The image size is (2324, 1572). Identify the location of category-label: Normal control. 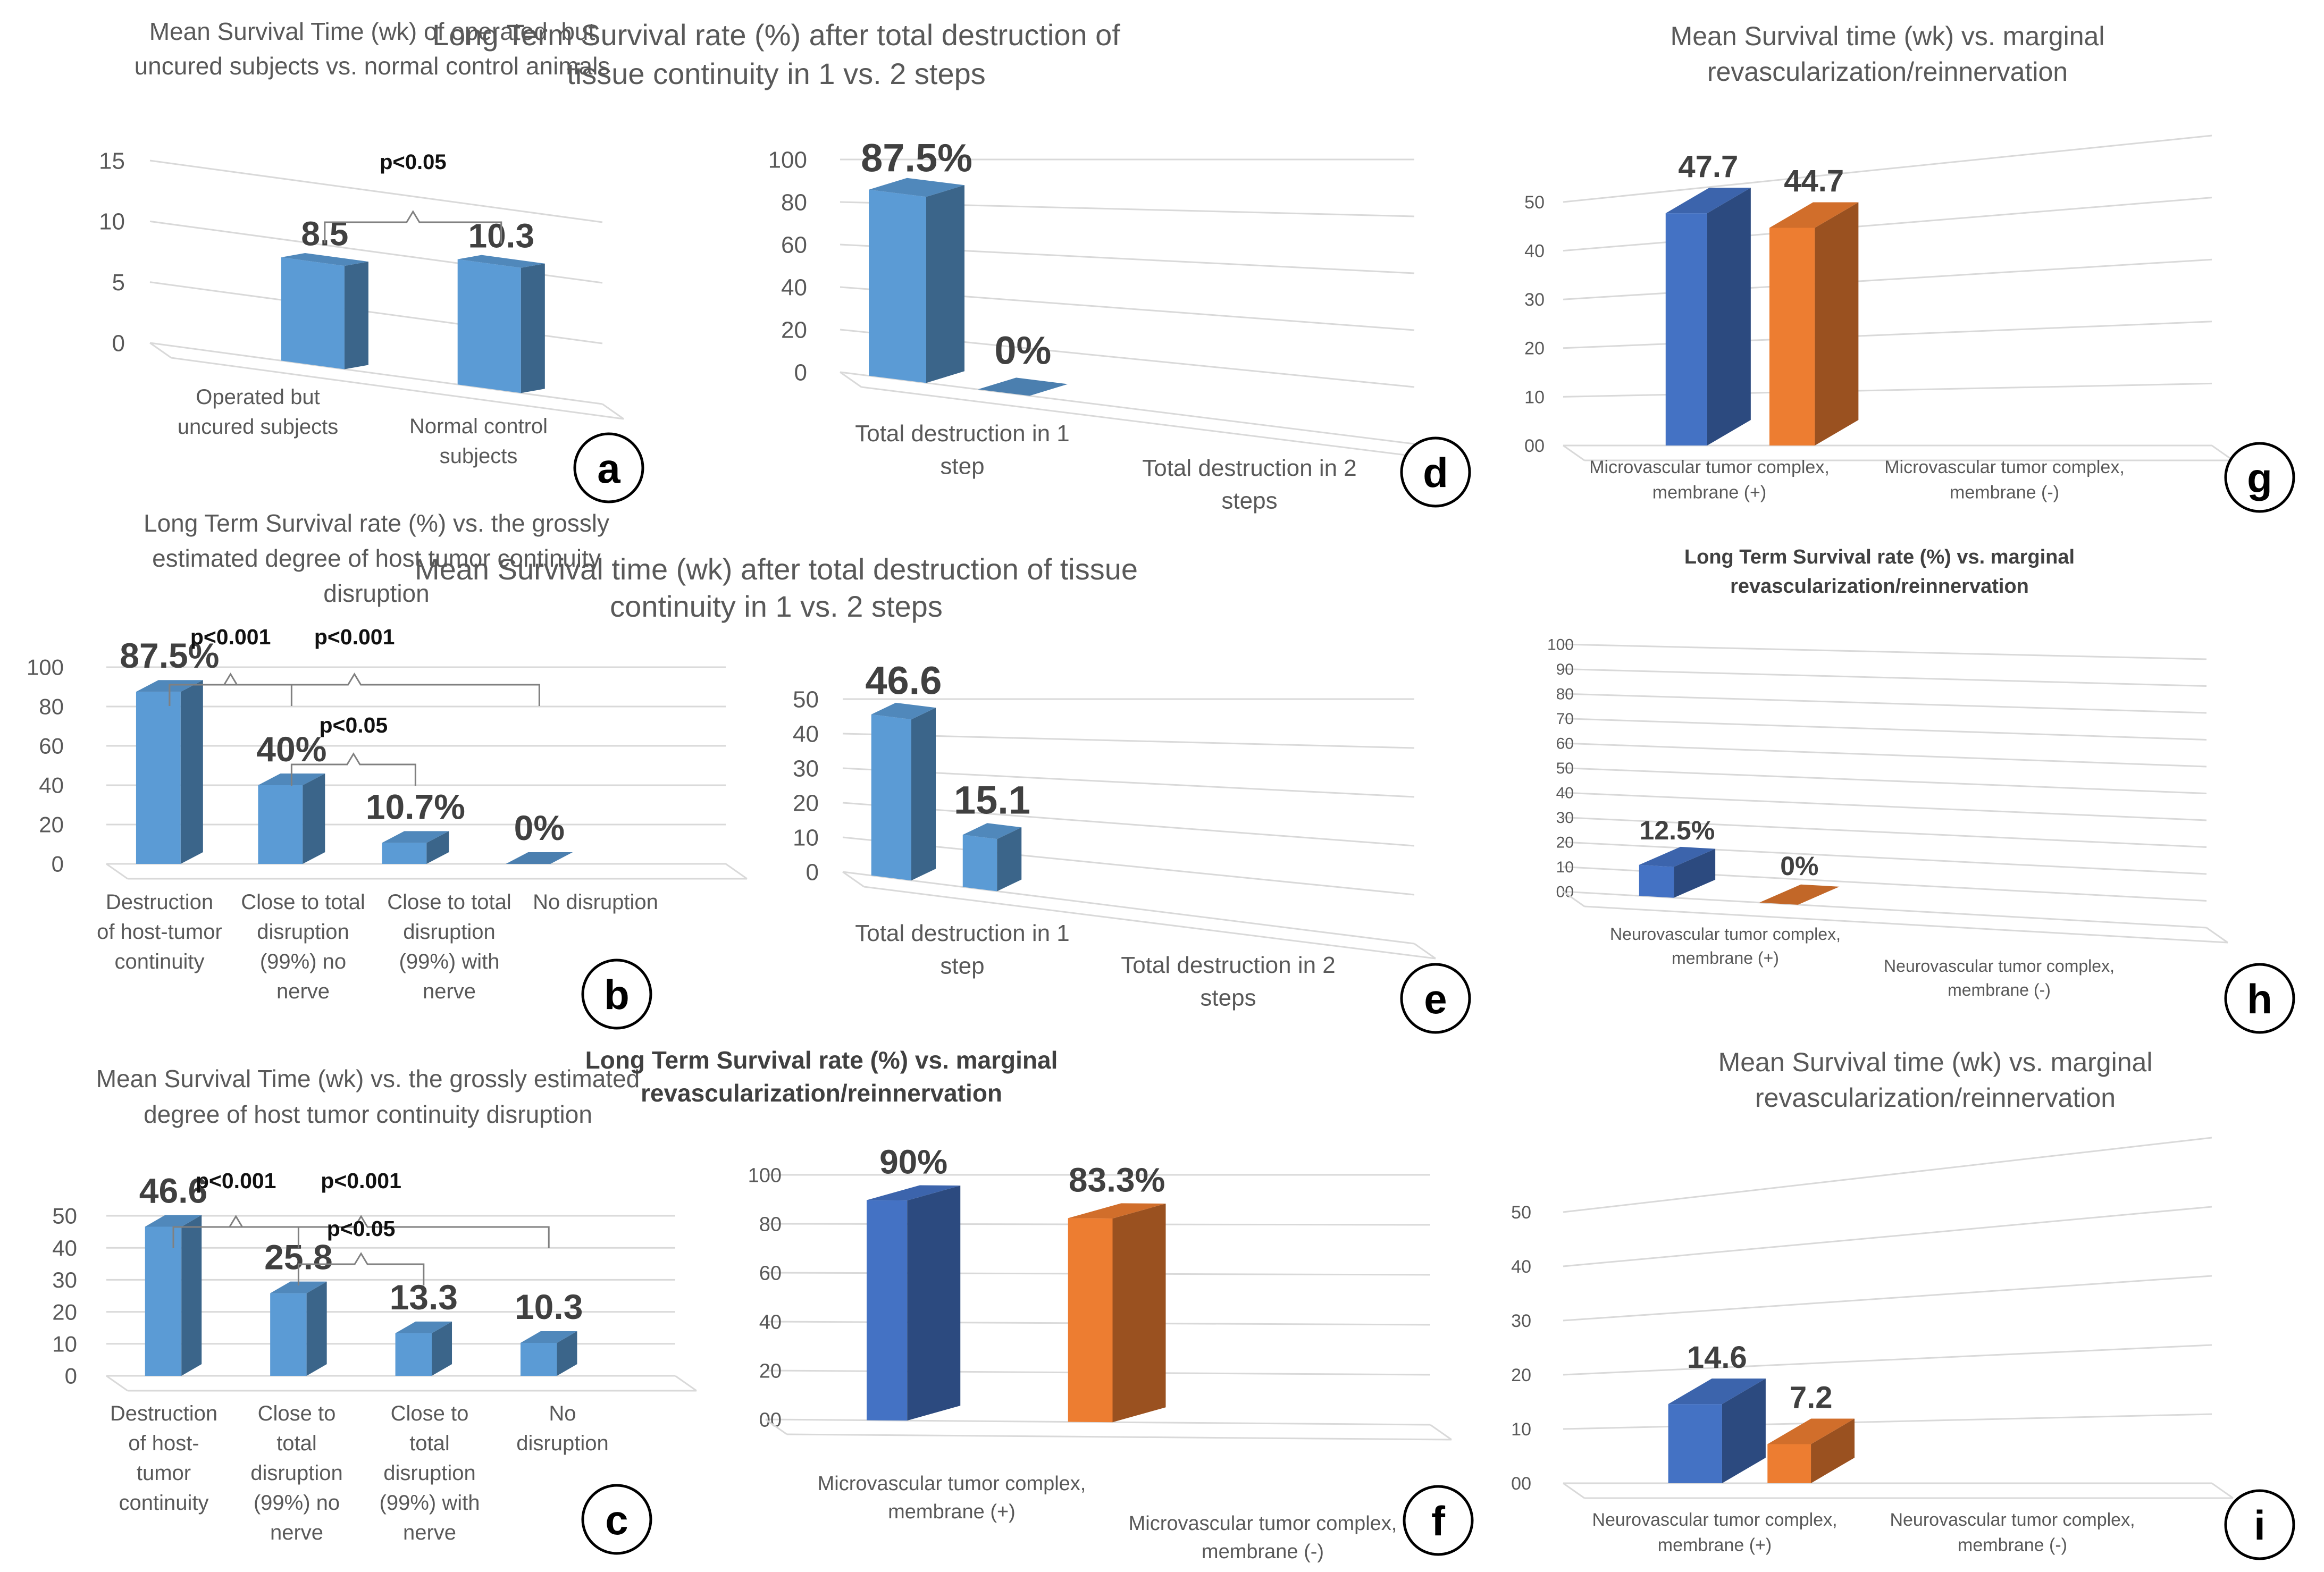
(479, 426).